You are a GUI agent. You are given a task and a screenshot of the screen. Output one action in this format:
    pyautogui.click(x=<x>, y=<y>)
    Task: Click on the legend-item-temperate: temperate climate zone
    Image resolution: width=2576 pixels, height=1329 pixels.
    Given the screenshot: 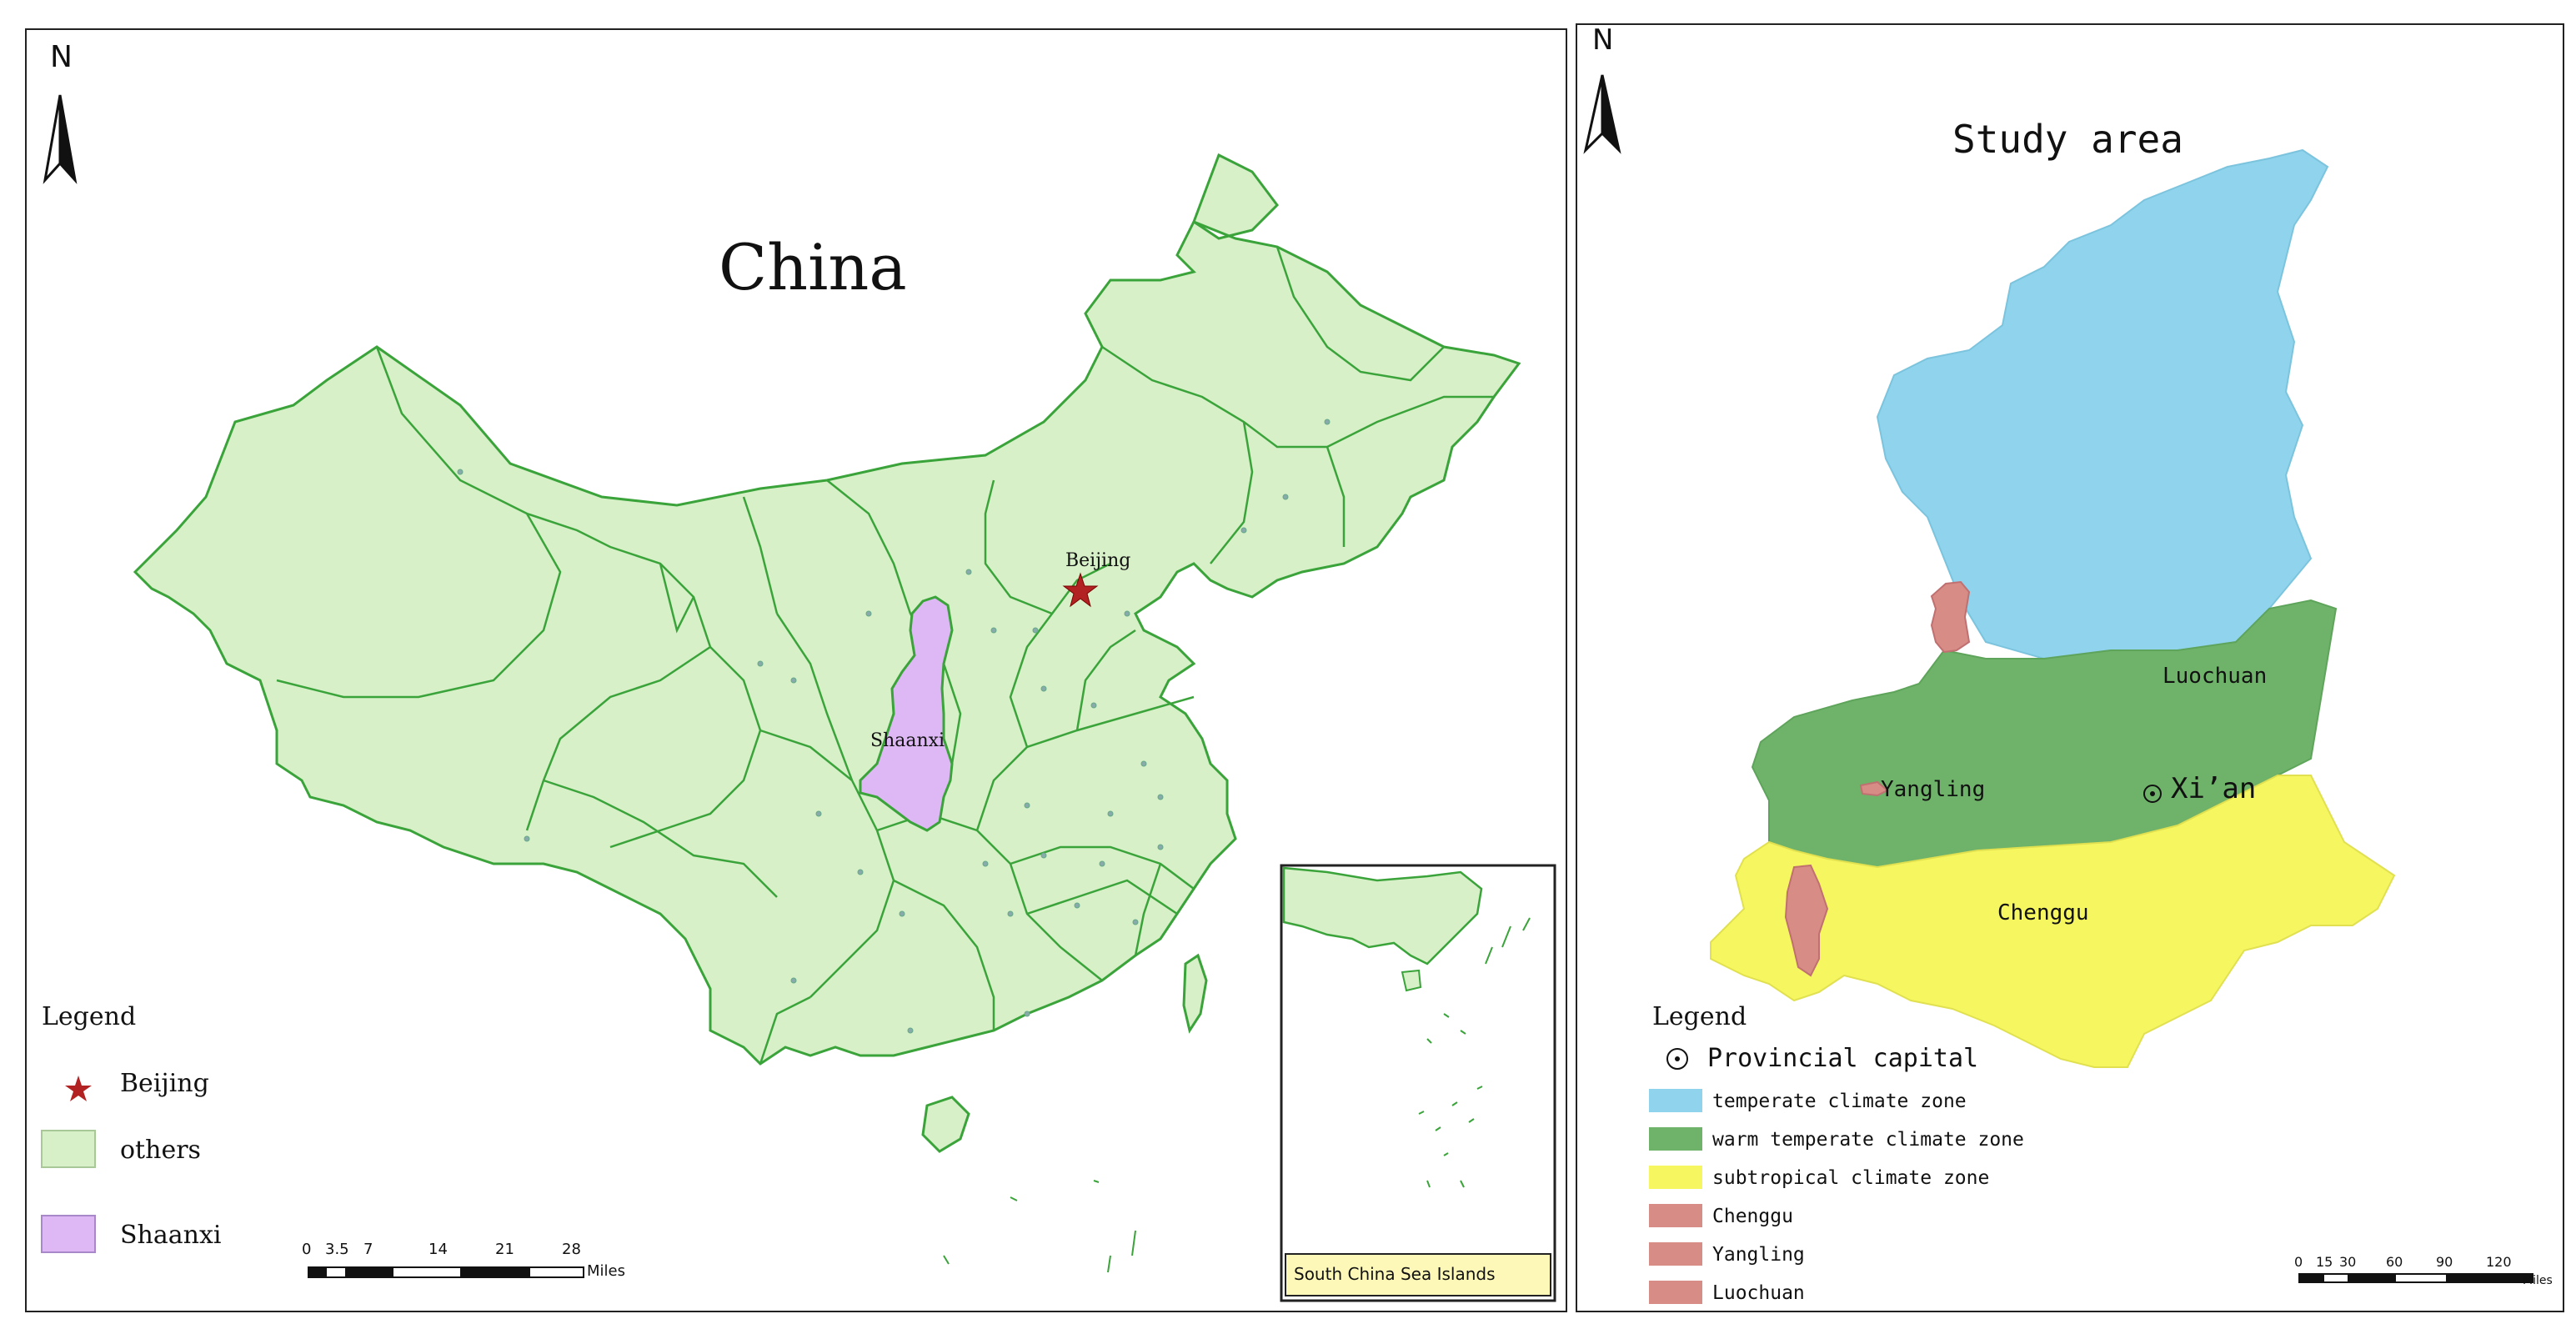 What is the action you would take?
    pyautogui.click(x=1839, y=1101)
    